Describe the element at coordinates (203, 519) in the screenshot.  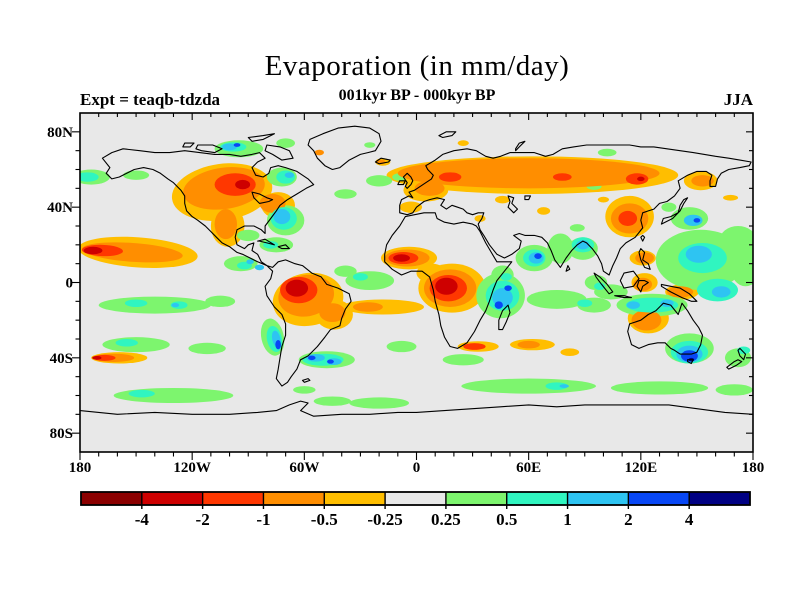
I see `colorbar-tick-label: -2` at that location.